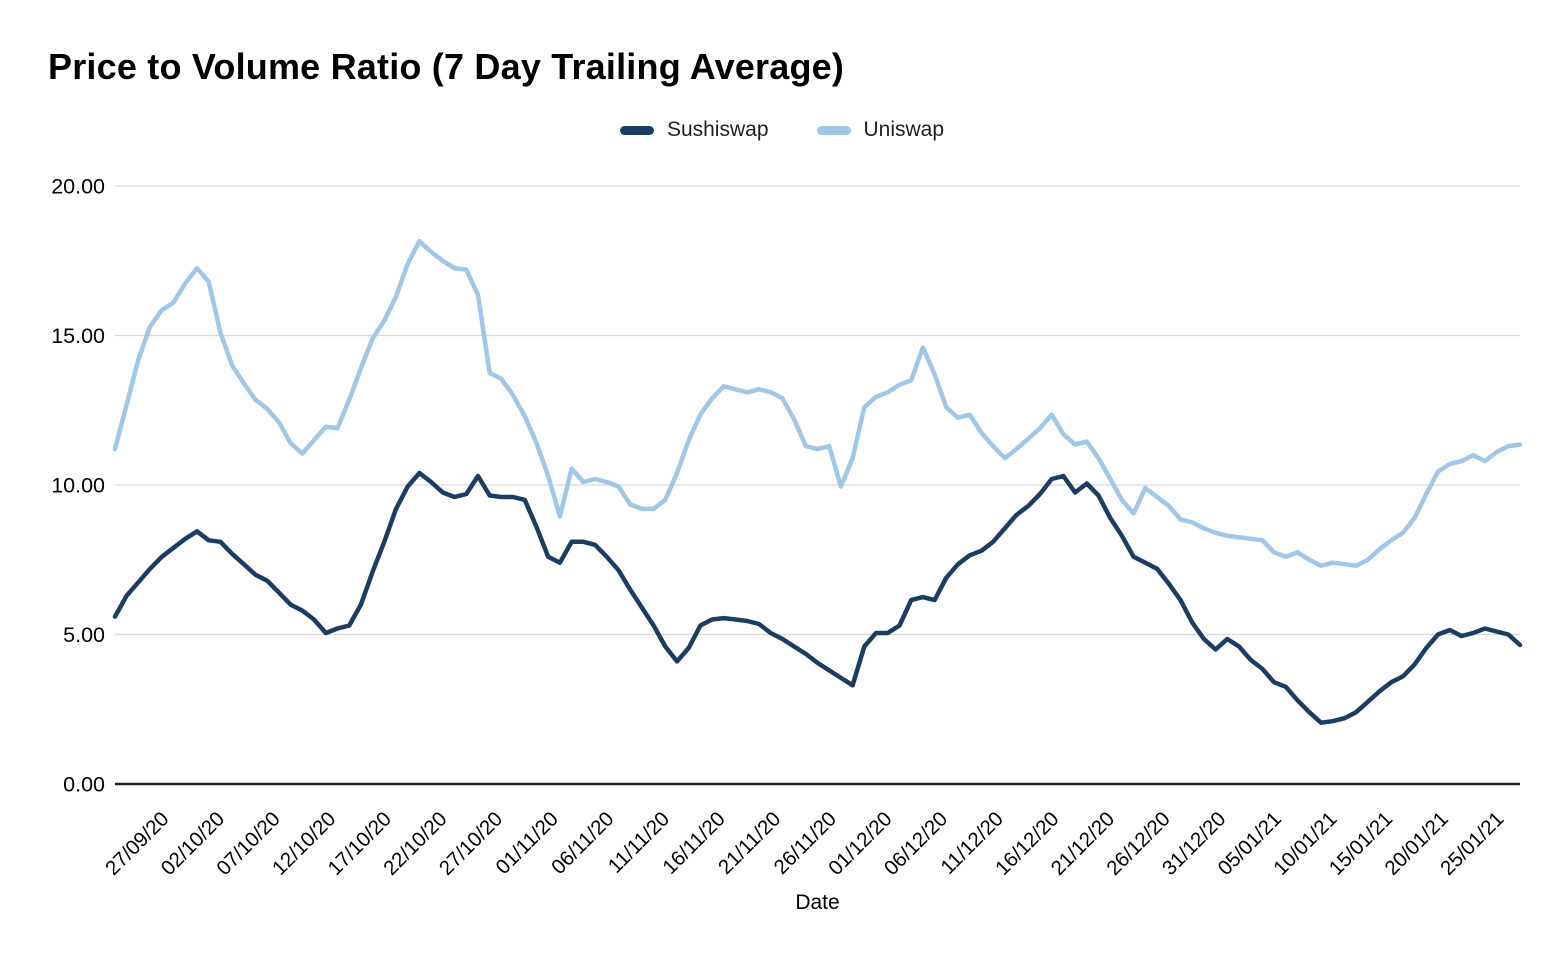 The image size is (1564, 966). What do you see at coordinates (84, 785) in the screenshot?
I see `y-tick-label: 0.00` at bounding box center [84, 785].